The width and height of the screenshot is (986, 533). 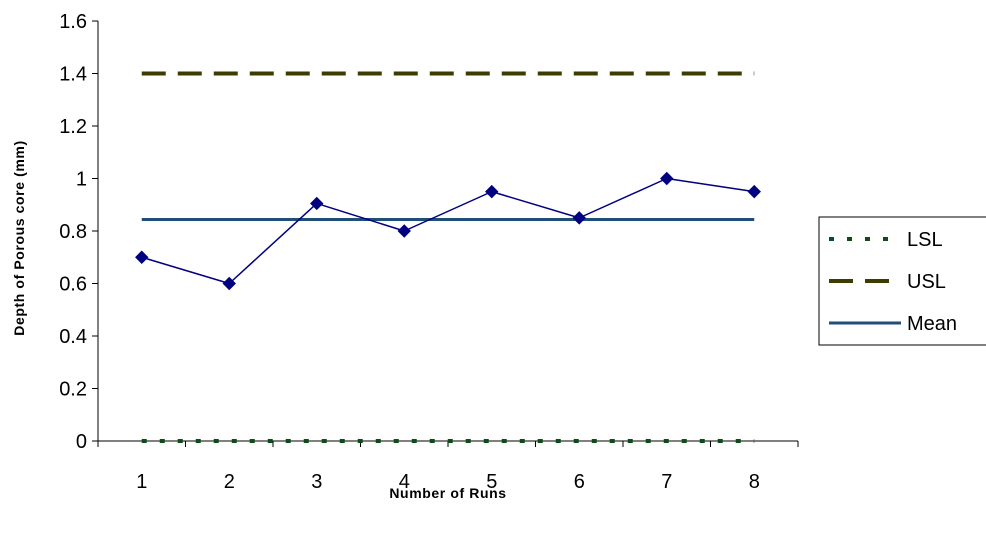 What do you see at coordinates (491, 482) in the screenshot?
I see `x-tick-label-5: 5` at bounding box center [491, 482].